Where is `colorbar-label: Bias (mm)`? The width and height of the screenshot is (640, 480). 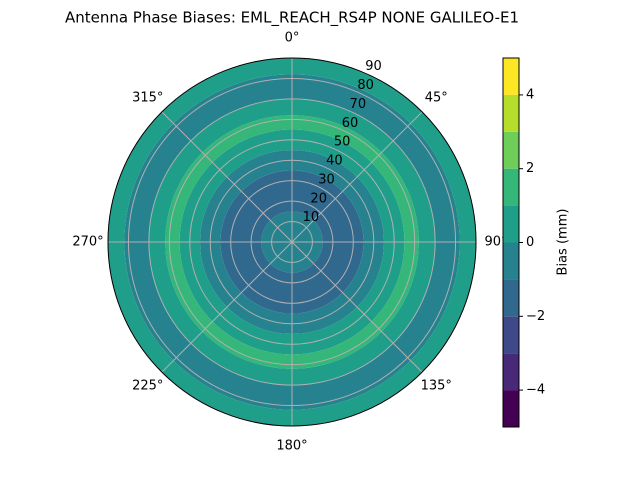
colorbar-label: Bias (mm) is located at coordinates (563, 242).